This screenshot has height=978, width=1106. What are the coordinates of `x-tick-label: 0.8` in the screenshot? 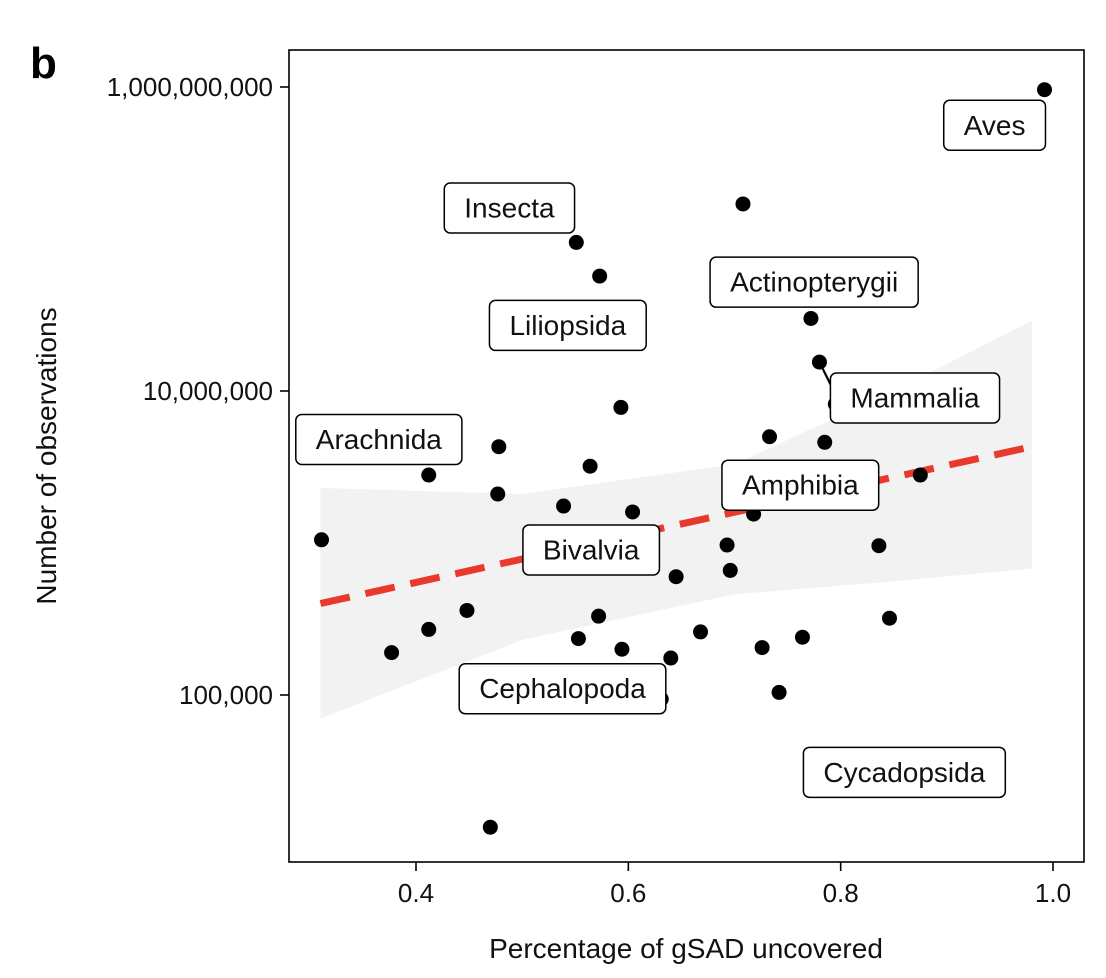 It's located at (841, 893).